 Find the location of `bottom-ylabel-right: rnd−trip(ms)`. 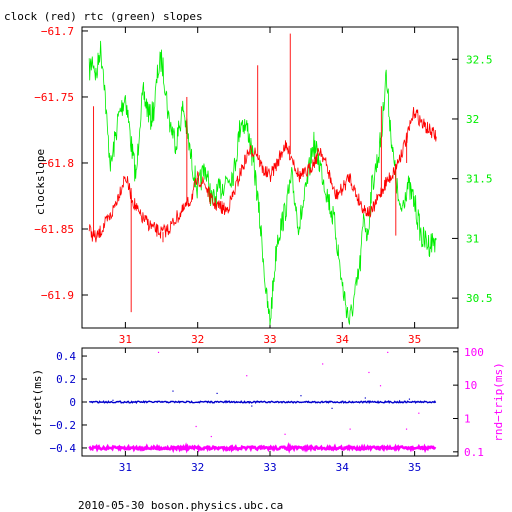

bottom-ylabel-right: rnd−trip(ms) is located at coordinates (498, 401).